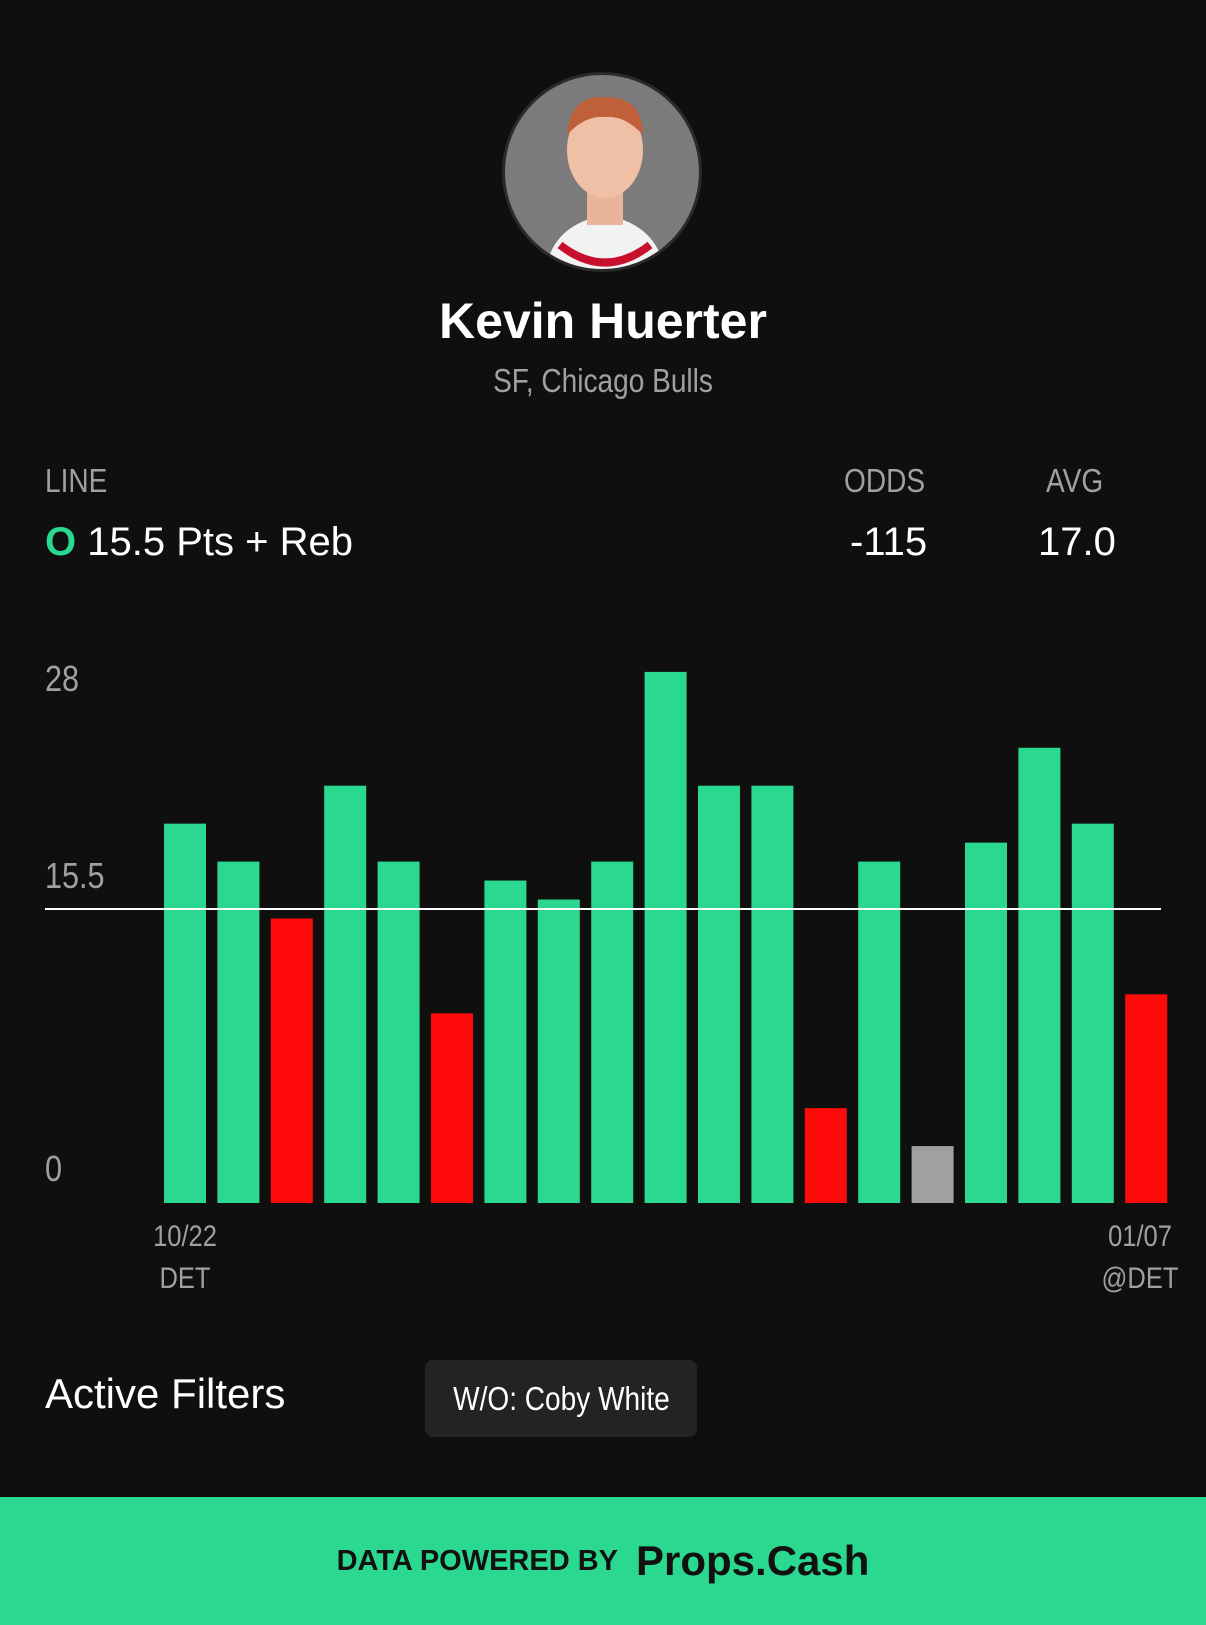  What do you see at coordinates (165, 1393) in the screenshot?
I see `active-filters-title: Active Filters` at bounding box center [165, 1393].